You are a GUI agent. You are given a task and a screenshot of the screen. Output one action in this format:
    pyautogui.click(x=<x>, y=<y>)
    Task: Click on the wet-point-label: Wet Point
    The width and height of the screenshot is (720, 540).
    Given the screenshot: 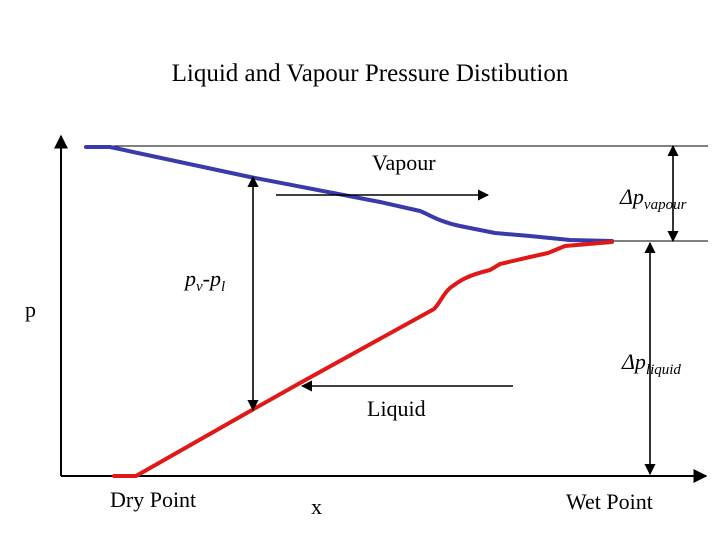 What is the action you would take?
    pyautogui.click(x=609, y=501)
    